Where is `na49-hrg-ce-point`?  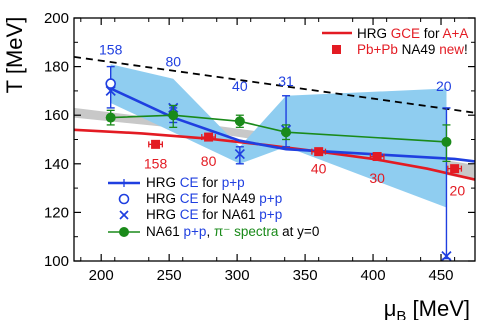 na49-hrg-ce-point is located at coordinates (111, 83).